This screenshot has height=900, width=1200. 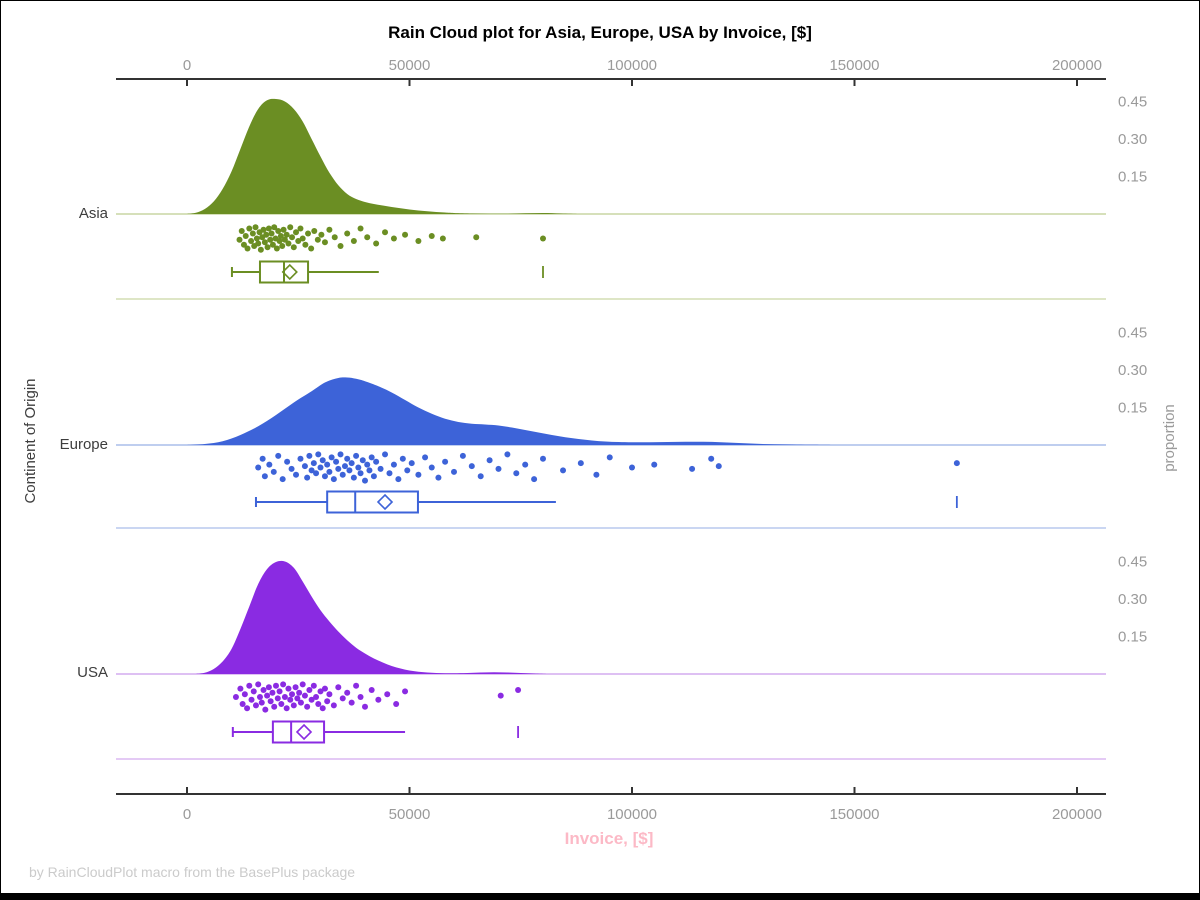 What do you see at coordinates (1132, 562) in the screenshot?
I see `proportion-tick-label-usa: 0.45` at bounding box center [1132, 562].